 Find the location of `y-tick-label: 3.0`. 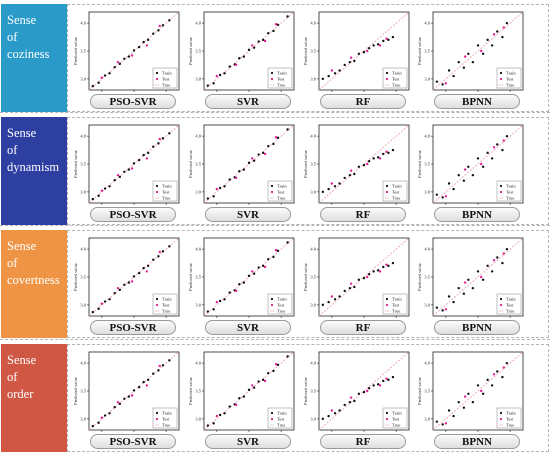

y-tick-label: 3.0 is located at coordinates (313, 78).